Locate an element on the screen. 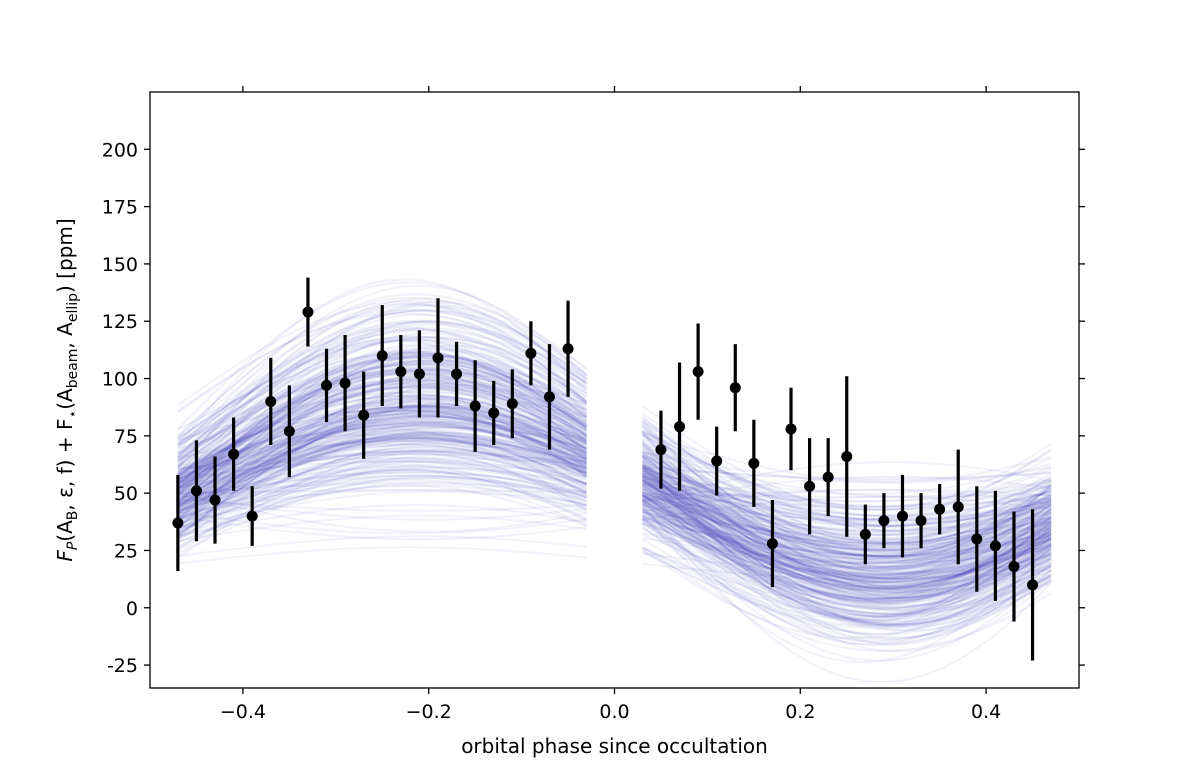 The image size is (1200, 771). y-tick-label: 125 is located at coordinates (120, 322).